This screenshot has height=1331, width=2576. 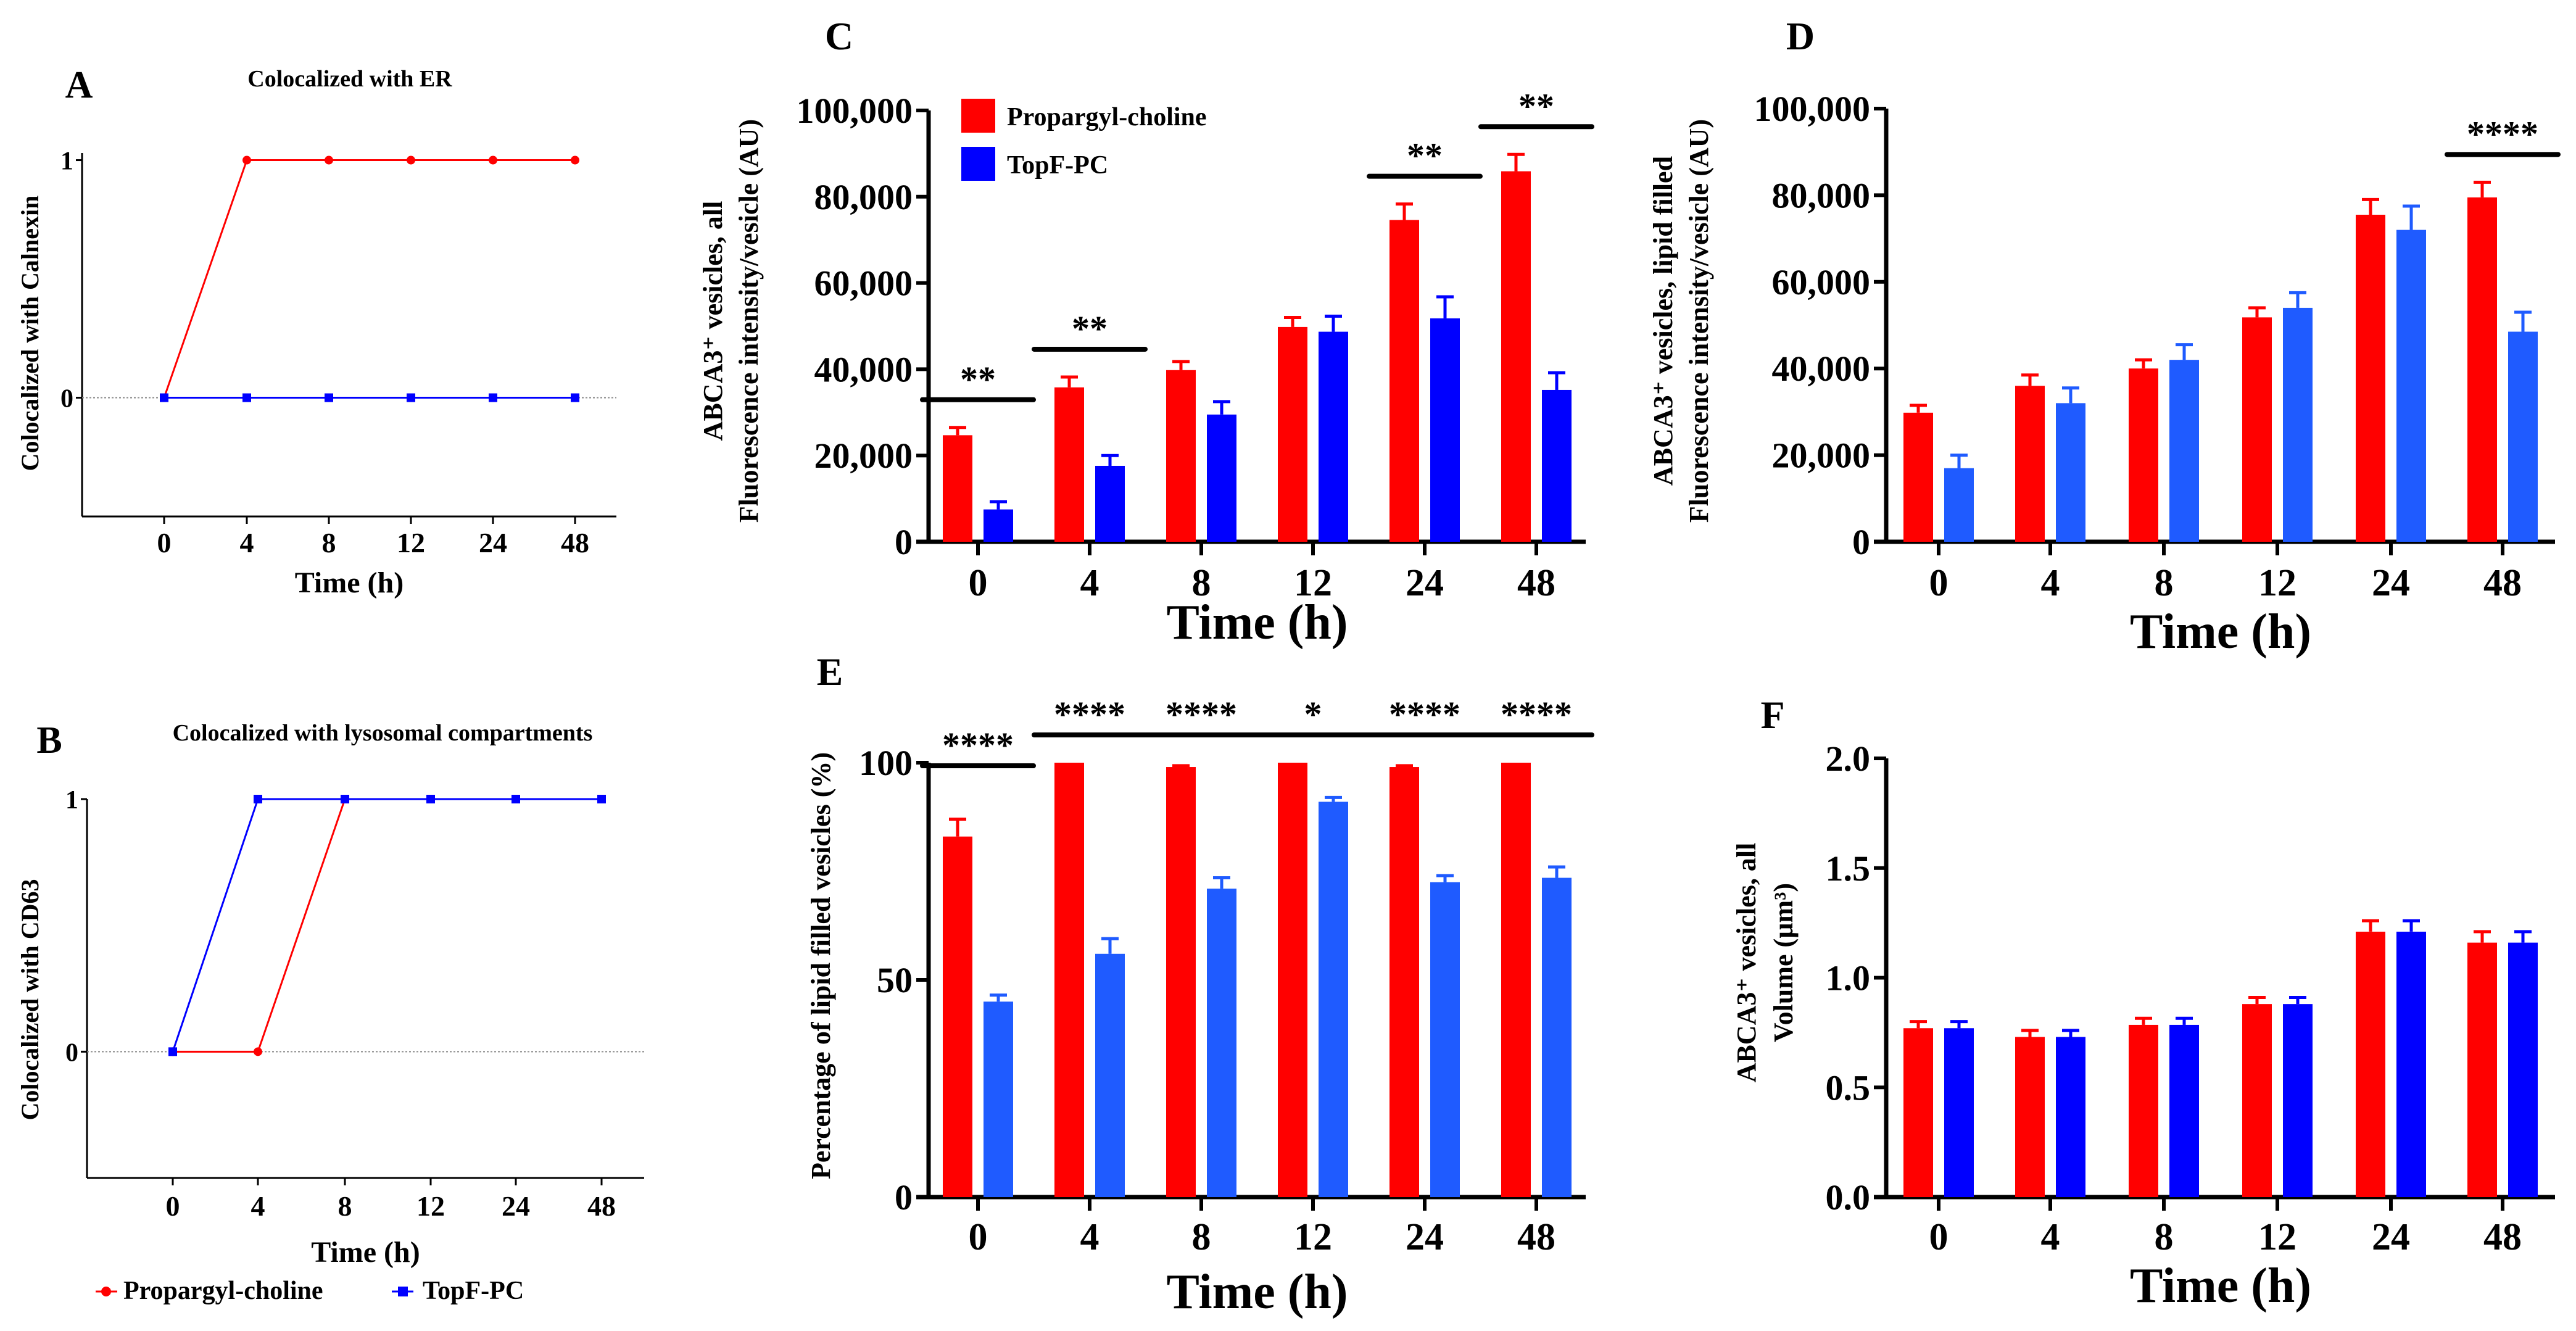 I want to click on legend-label: Propargyl-choline, so click(x=1107, y=117).